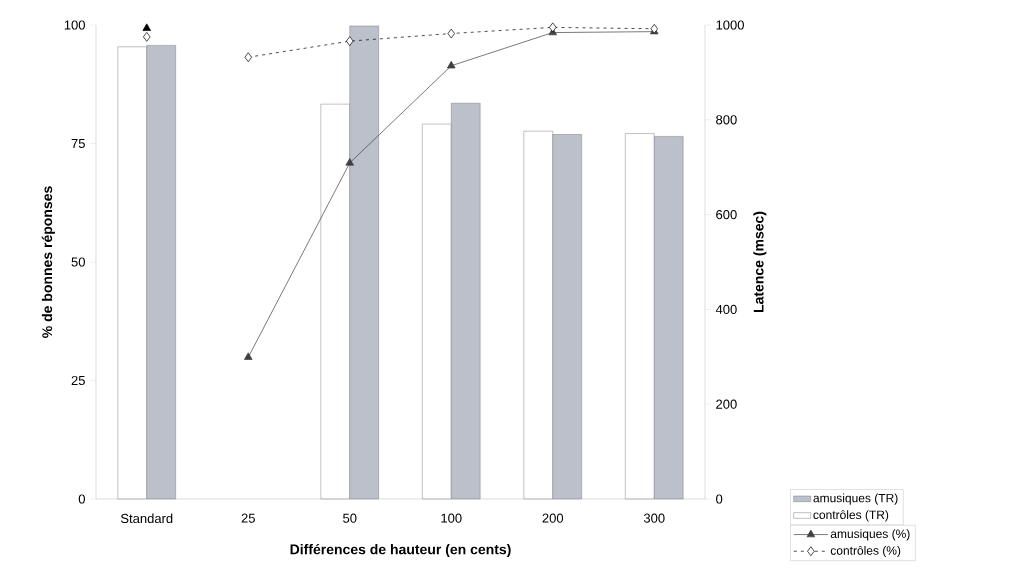  What do you see at coordinates (760, 262) in the screenshot?
I see `y2-axis-title: Latence (msec)` at bounding box center [760, 262].